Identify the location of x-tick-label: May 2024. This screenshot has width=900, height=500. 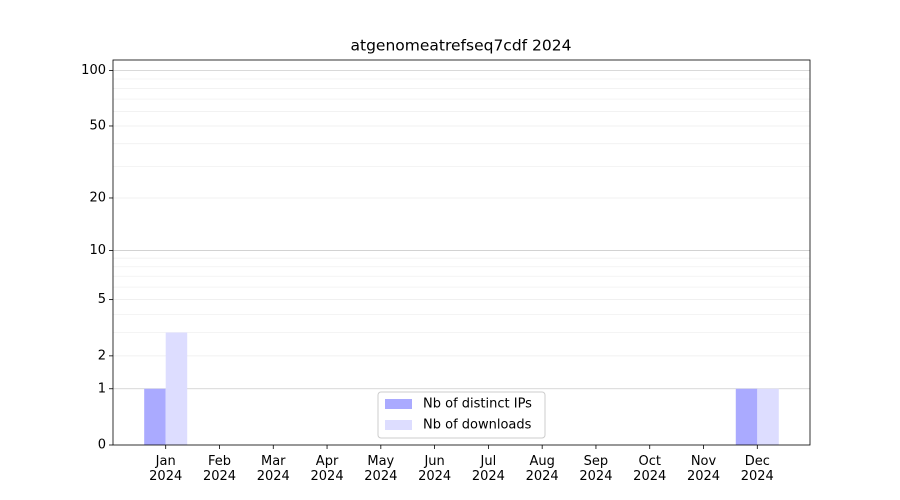
(381, 469).